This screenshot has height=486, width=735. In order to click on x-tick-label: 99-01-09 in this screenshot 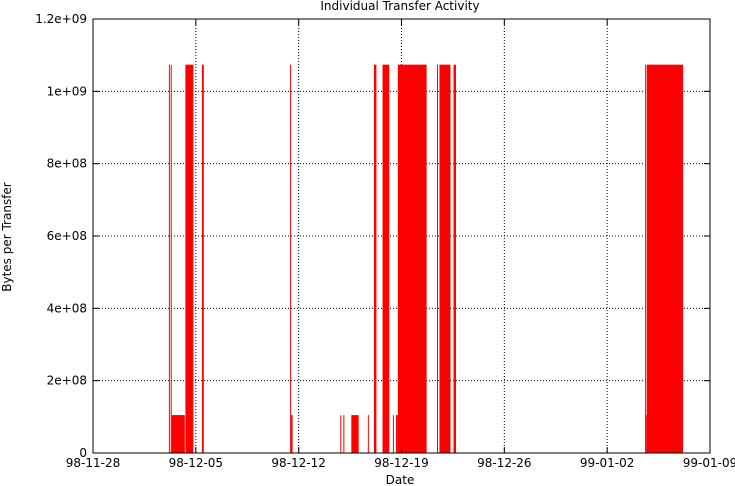, I will do `click(709, 463)`.